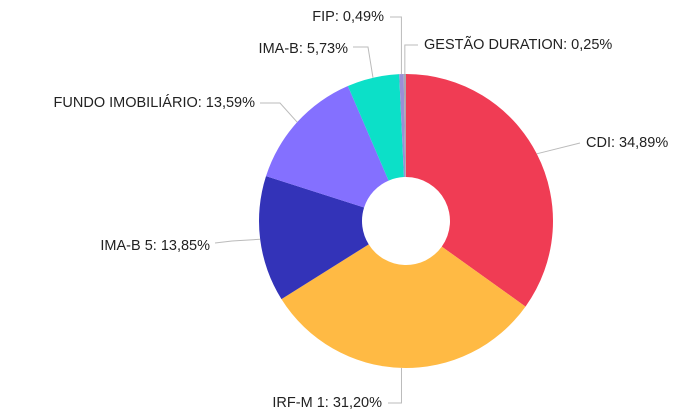 Image resolution: width=686 pixels, height=417 pixels. Describe the element at coordinates (518, 44) in the screenshot. I see `slice-label: GESTÃO DURATION: 0,25%` at that location.